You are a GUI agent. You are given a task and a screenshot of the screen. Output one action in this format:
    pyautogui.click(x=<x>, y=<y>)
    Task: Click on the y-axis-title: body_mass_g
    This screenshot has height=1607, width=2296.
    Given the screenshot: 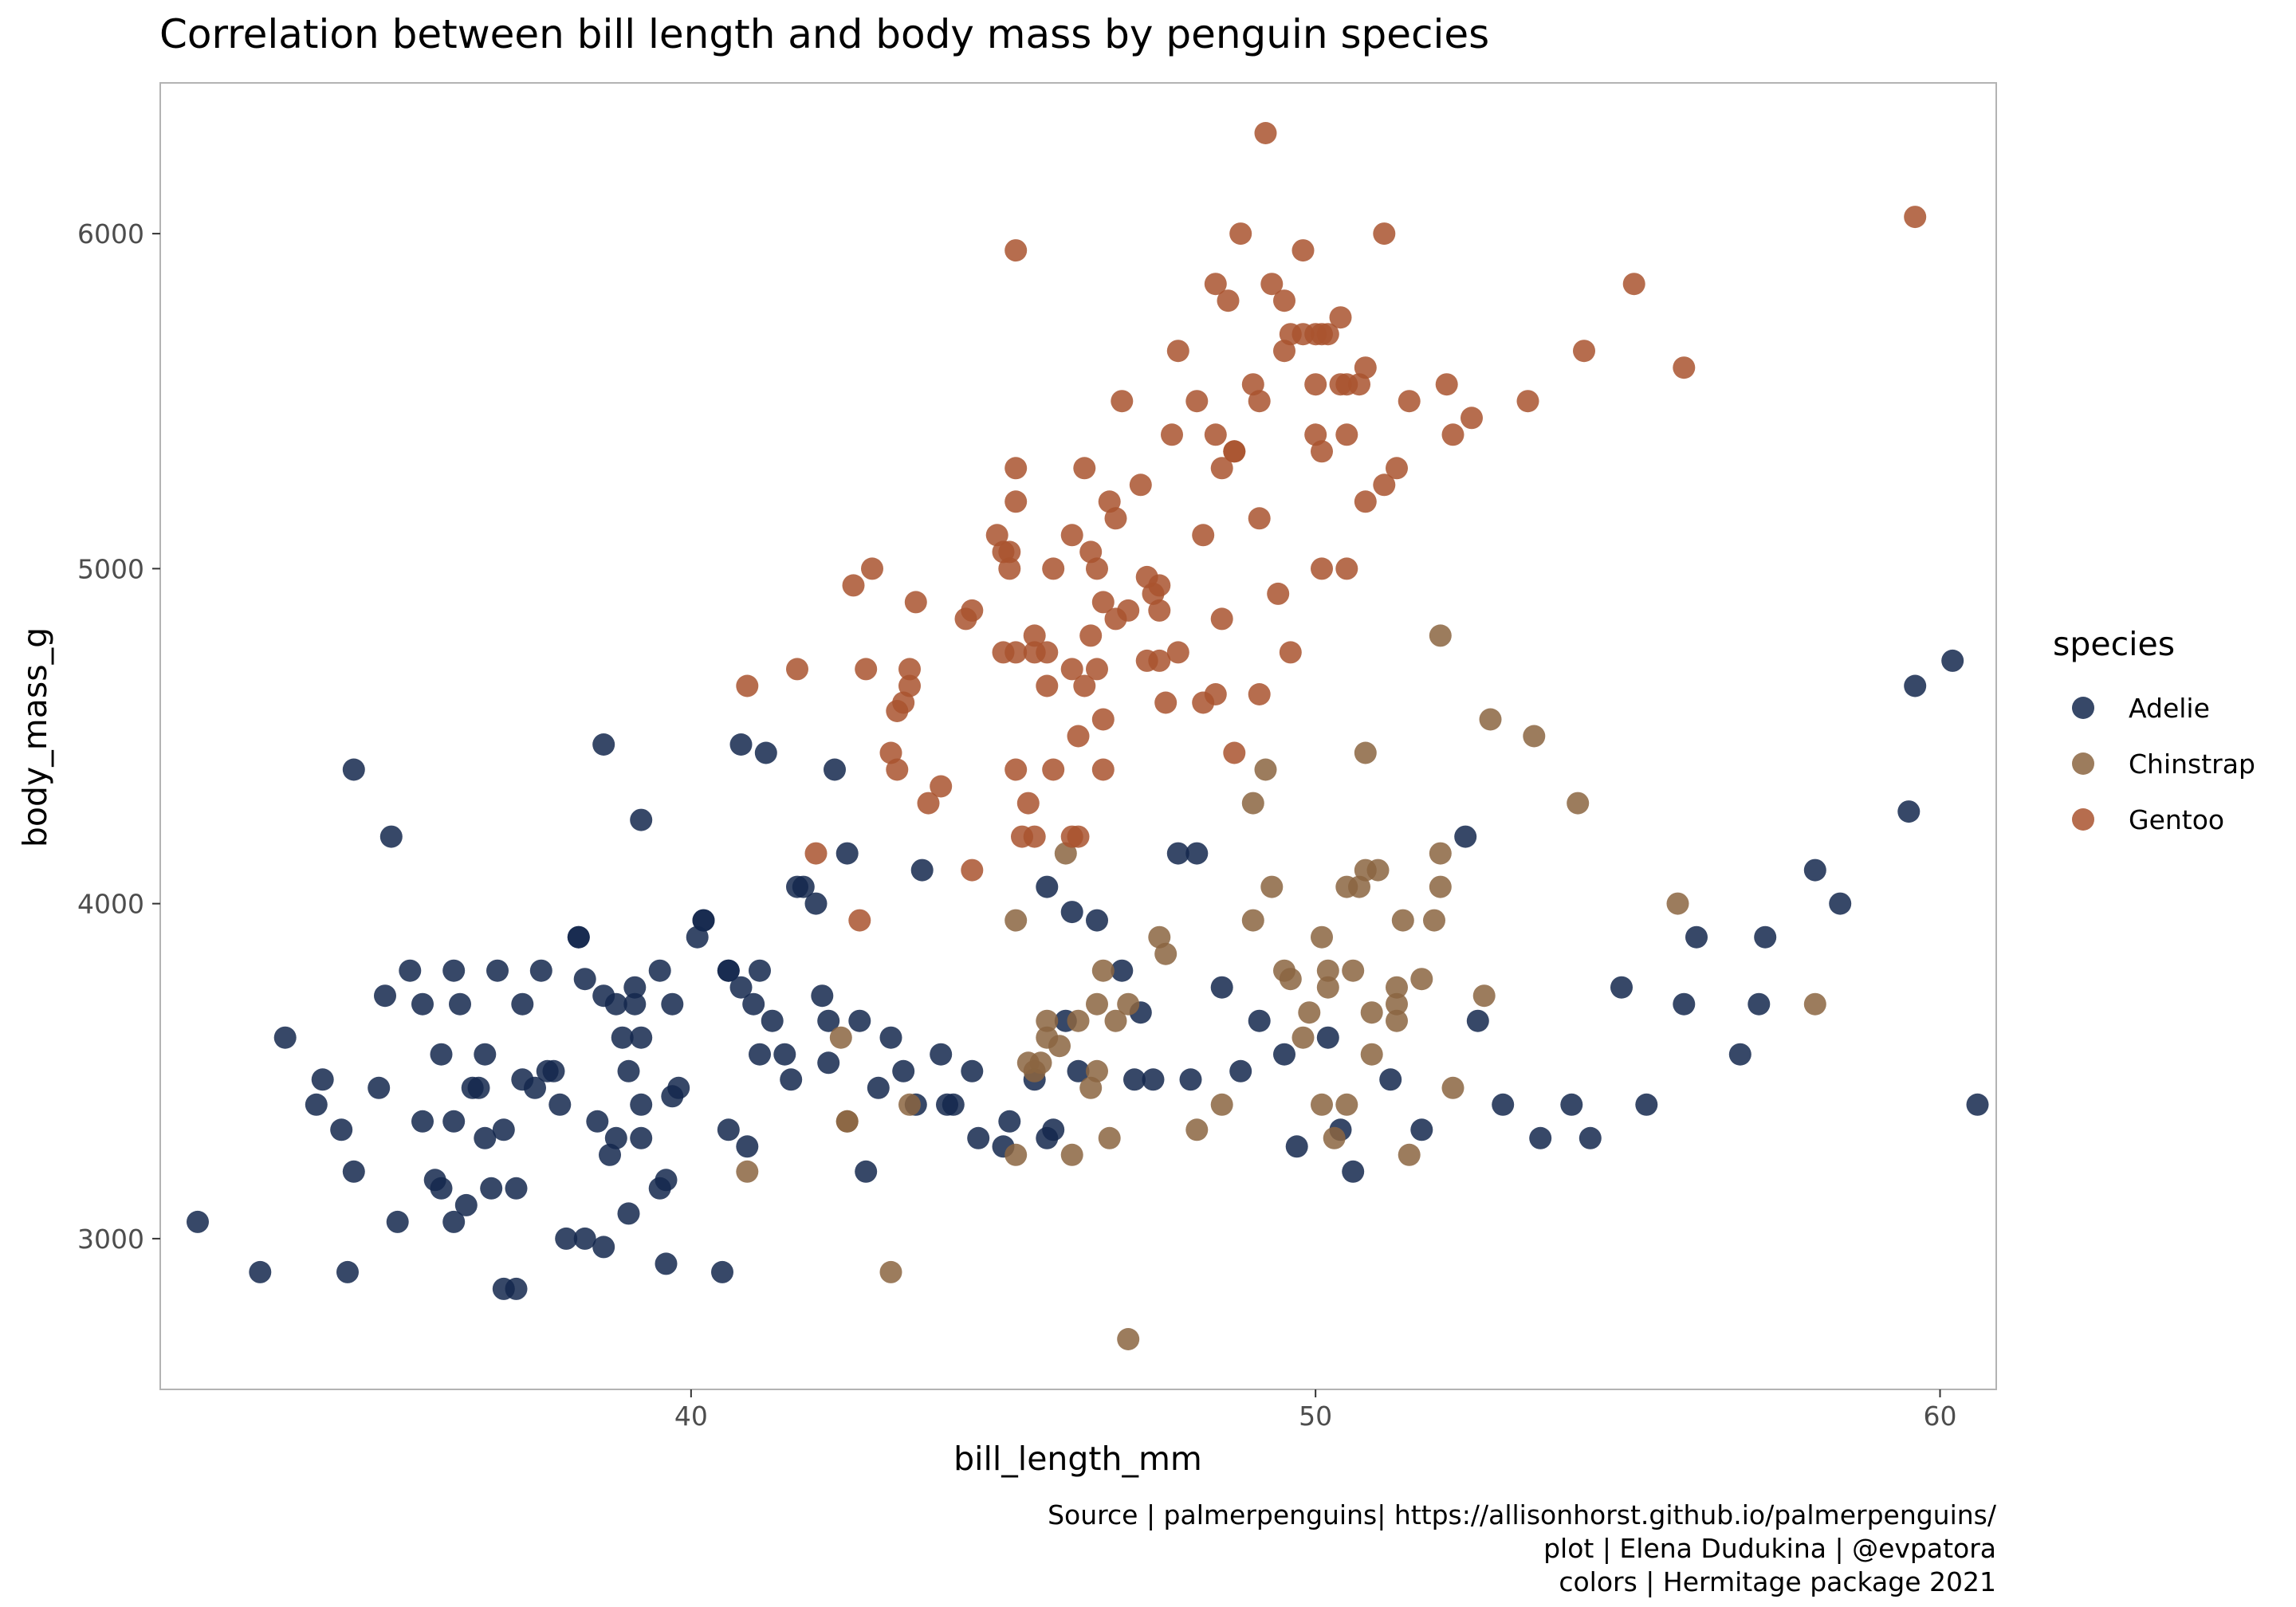 What is the action you would take?
    pyautogui.click(x=35, y=737)
    